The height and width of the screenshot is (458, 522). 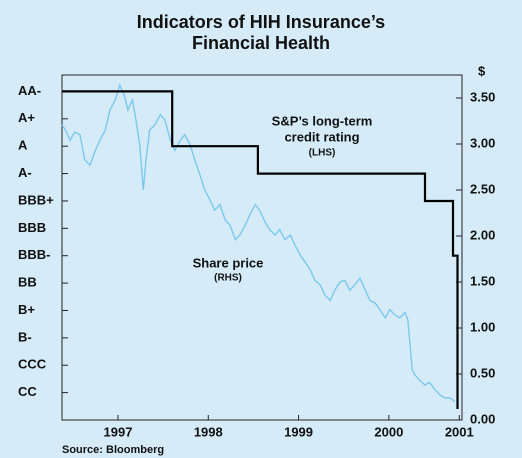 I want to click on annotation: (LHS), so click(x=322, y=153).